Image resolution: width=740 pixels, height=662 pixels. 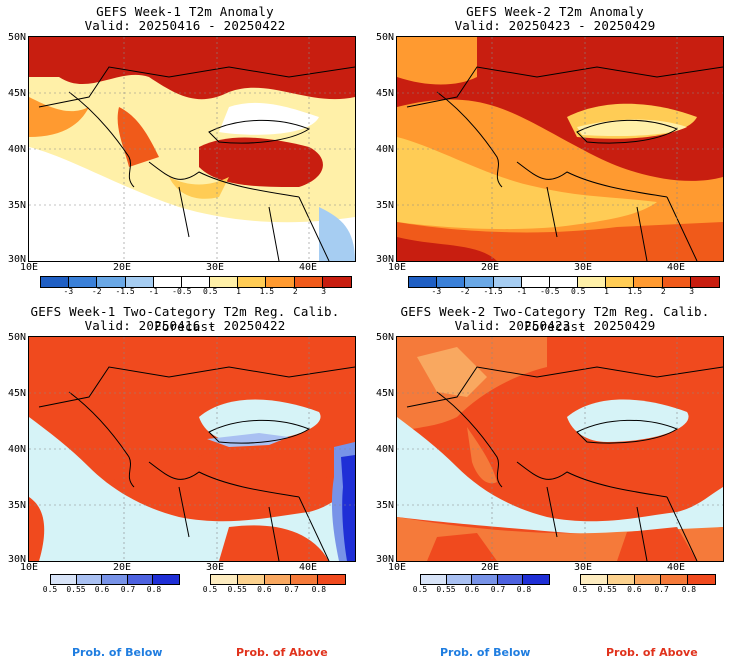 What do you see at coordinates (634, 589) in the screenshot?
I see `colorbar-tick-label: 0.6` at bounding box center [634, 589].